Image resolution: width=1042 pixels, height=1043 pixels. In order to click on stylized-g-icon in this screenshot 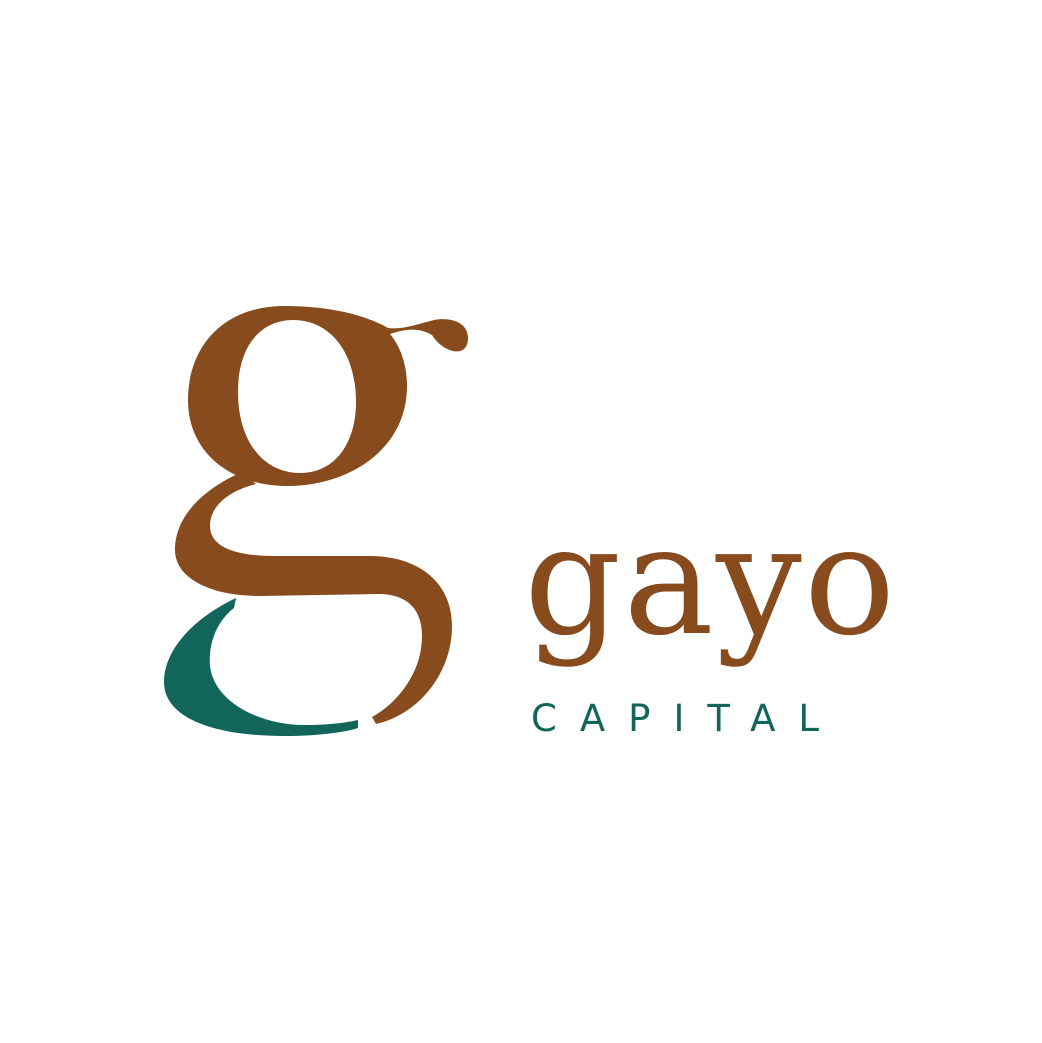, I will do `click(316, 521)`.